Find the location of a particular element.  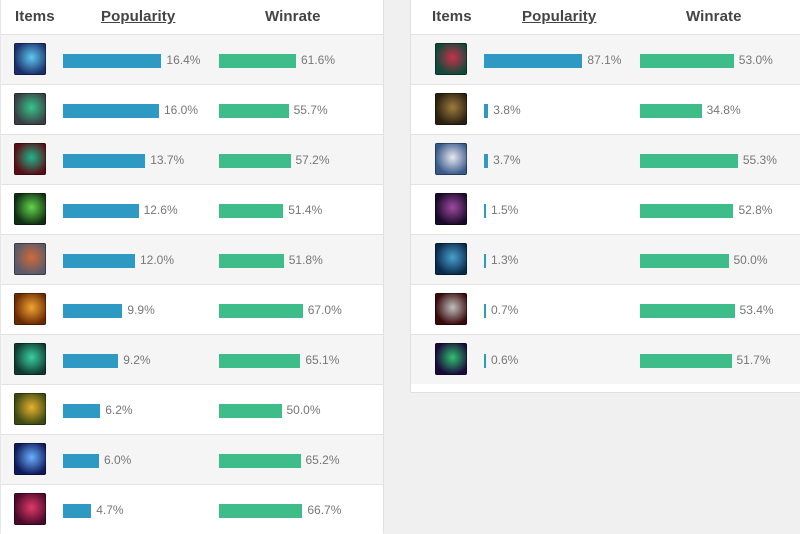

table-row: 1.3% 50.0% is located at coordinates (605, 259).